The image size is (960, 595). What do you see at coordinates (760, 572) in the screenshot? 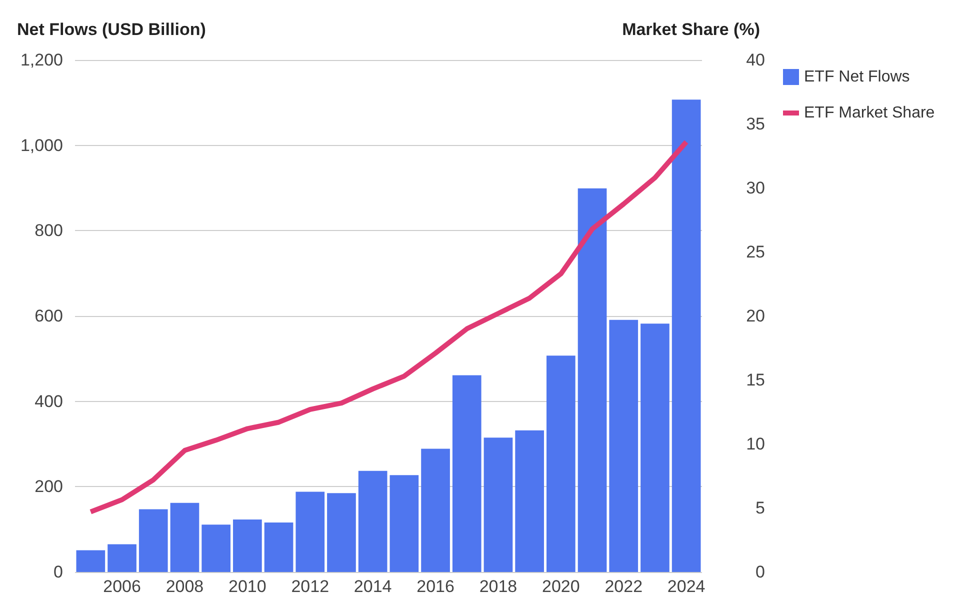
I see `y2-tick-label: 0` at bounding box center [760, 572].